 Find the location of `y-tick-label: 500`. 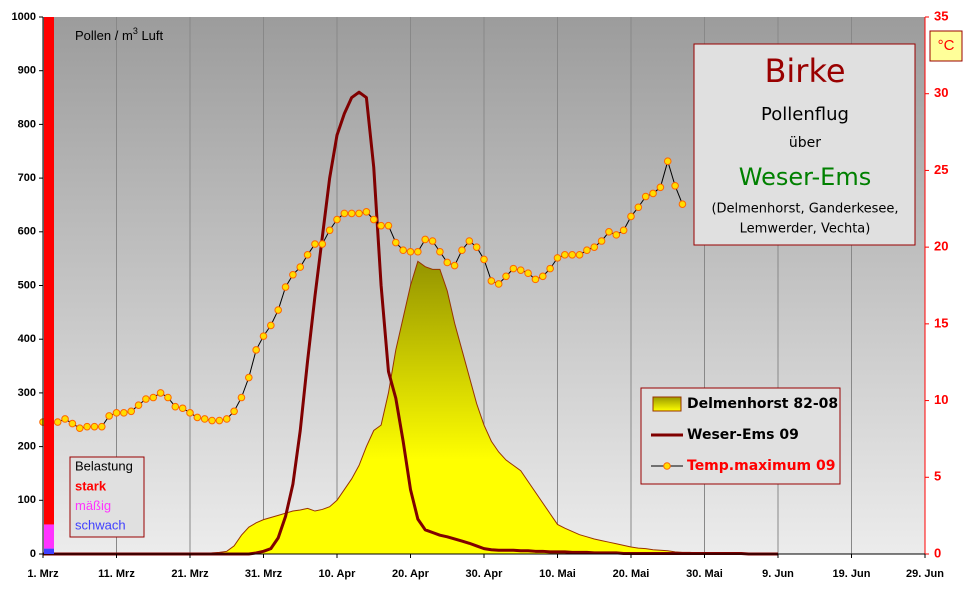

y-tick-label: 500 is located at coordinates (27, 285).